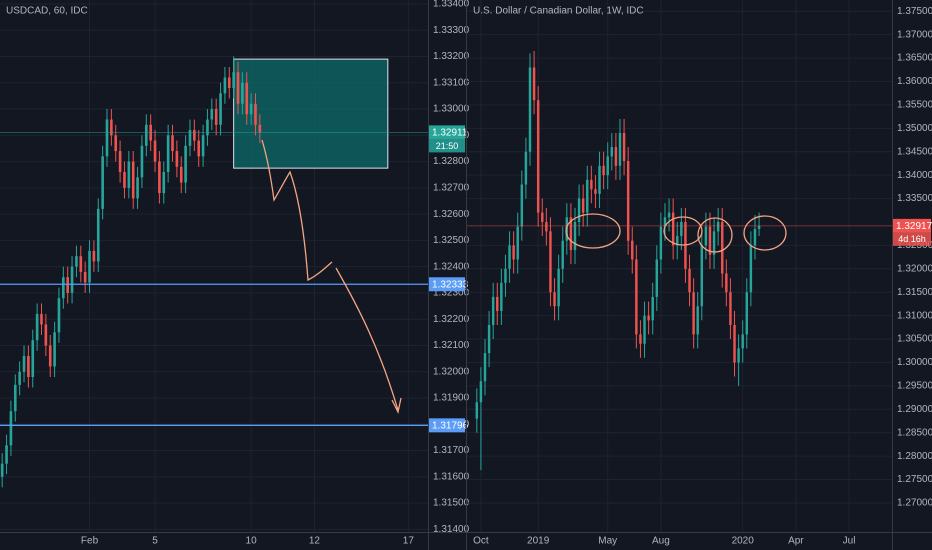  What do you see at coordinates (914, 479) in the screenshot?
I see `y-tick-label: 1.27500` at bounding box center [914, 479].